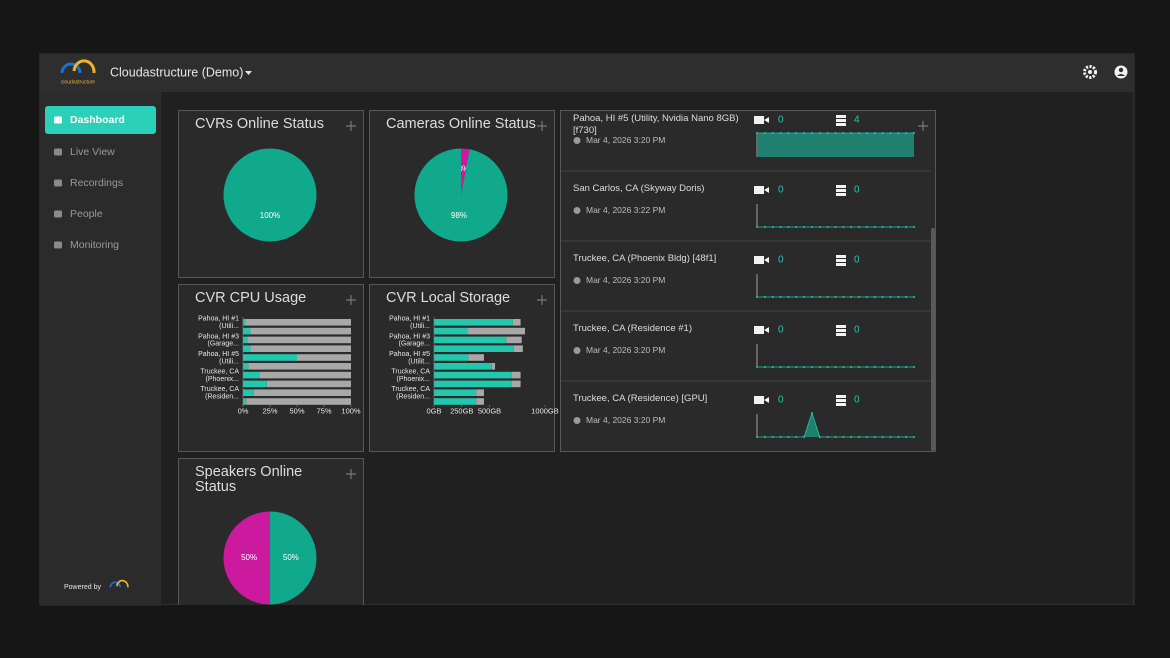 The width and height of the screenshot is (1170, 658). What do you see at coordinates (461, 124) in the screenshot?
I see `widget-title: Cameras Online Status` at bounding box center [461, 124].